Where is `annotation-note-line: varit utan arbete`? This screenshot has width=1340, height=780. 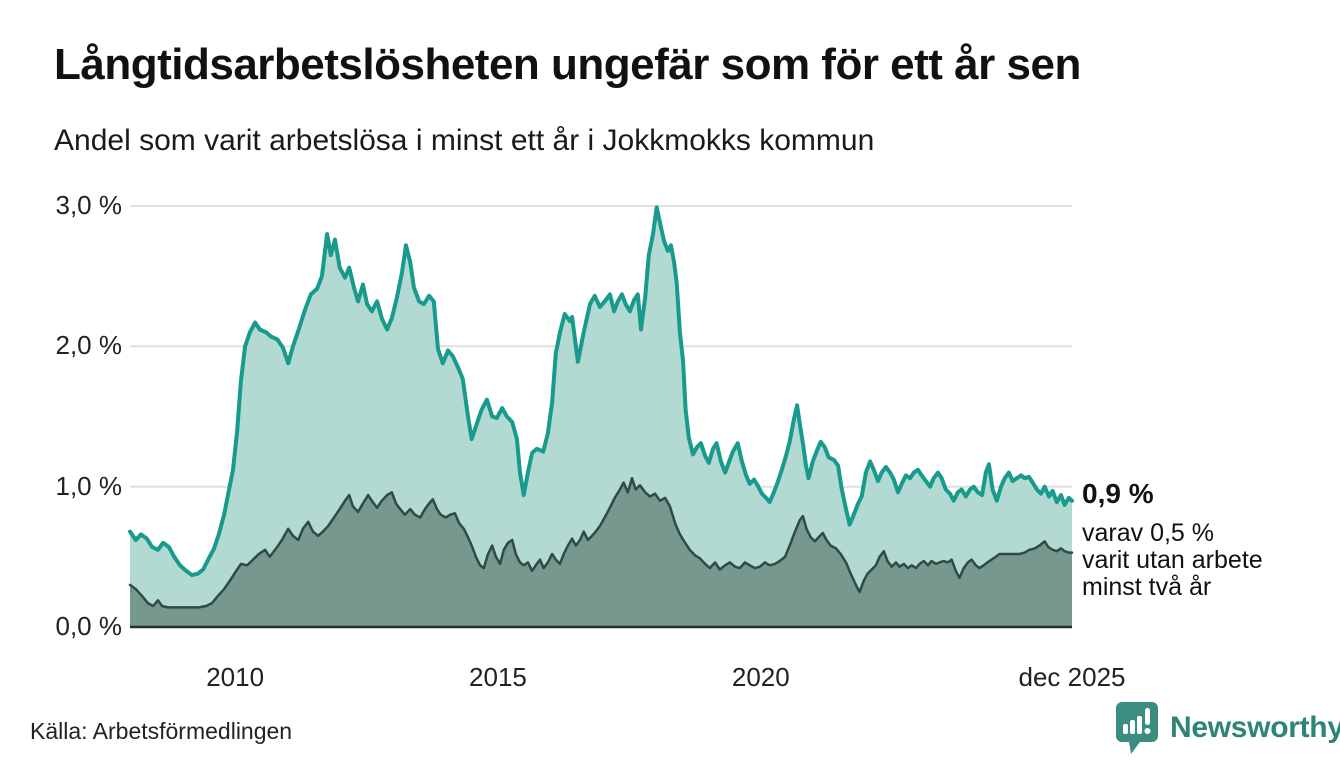
annotation-note-line: varit utan arbete is located at coordinates (1172, 560).